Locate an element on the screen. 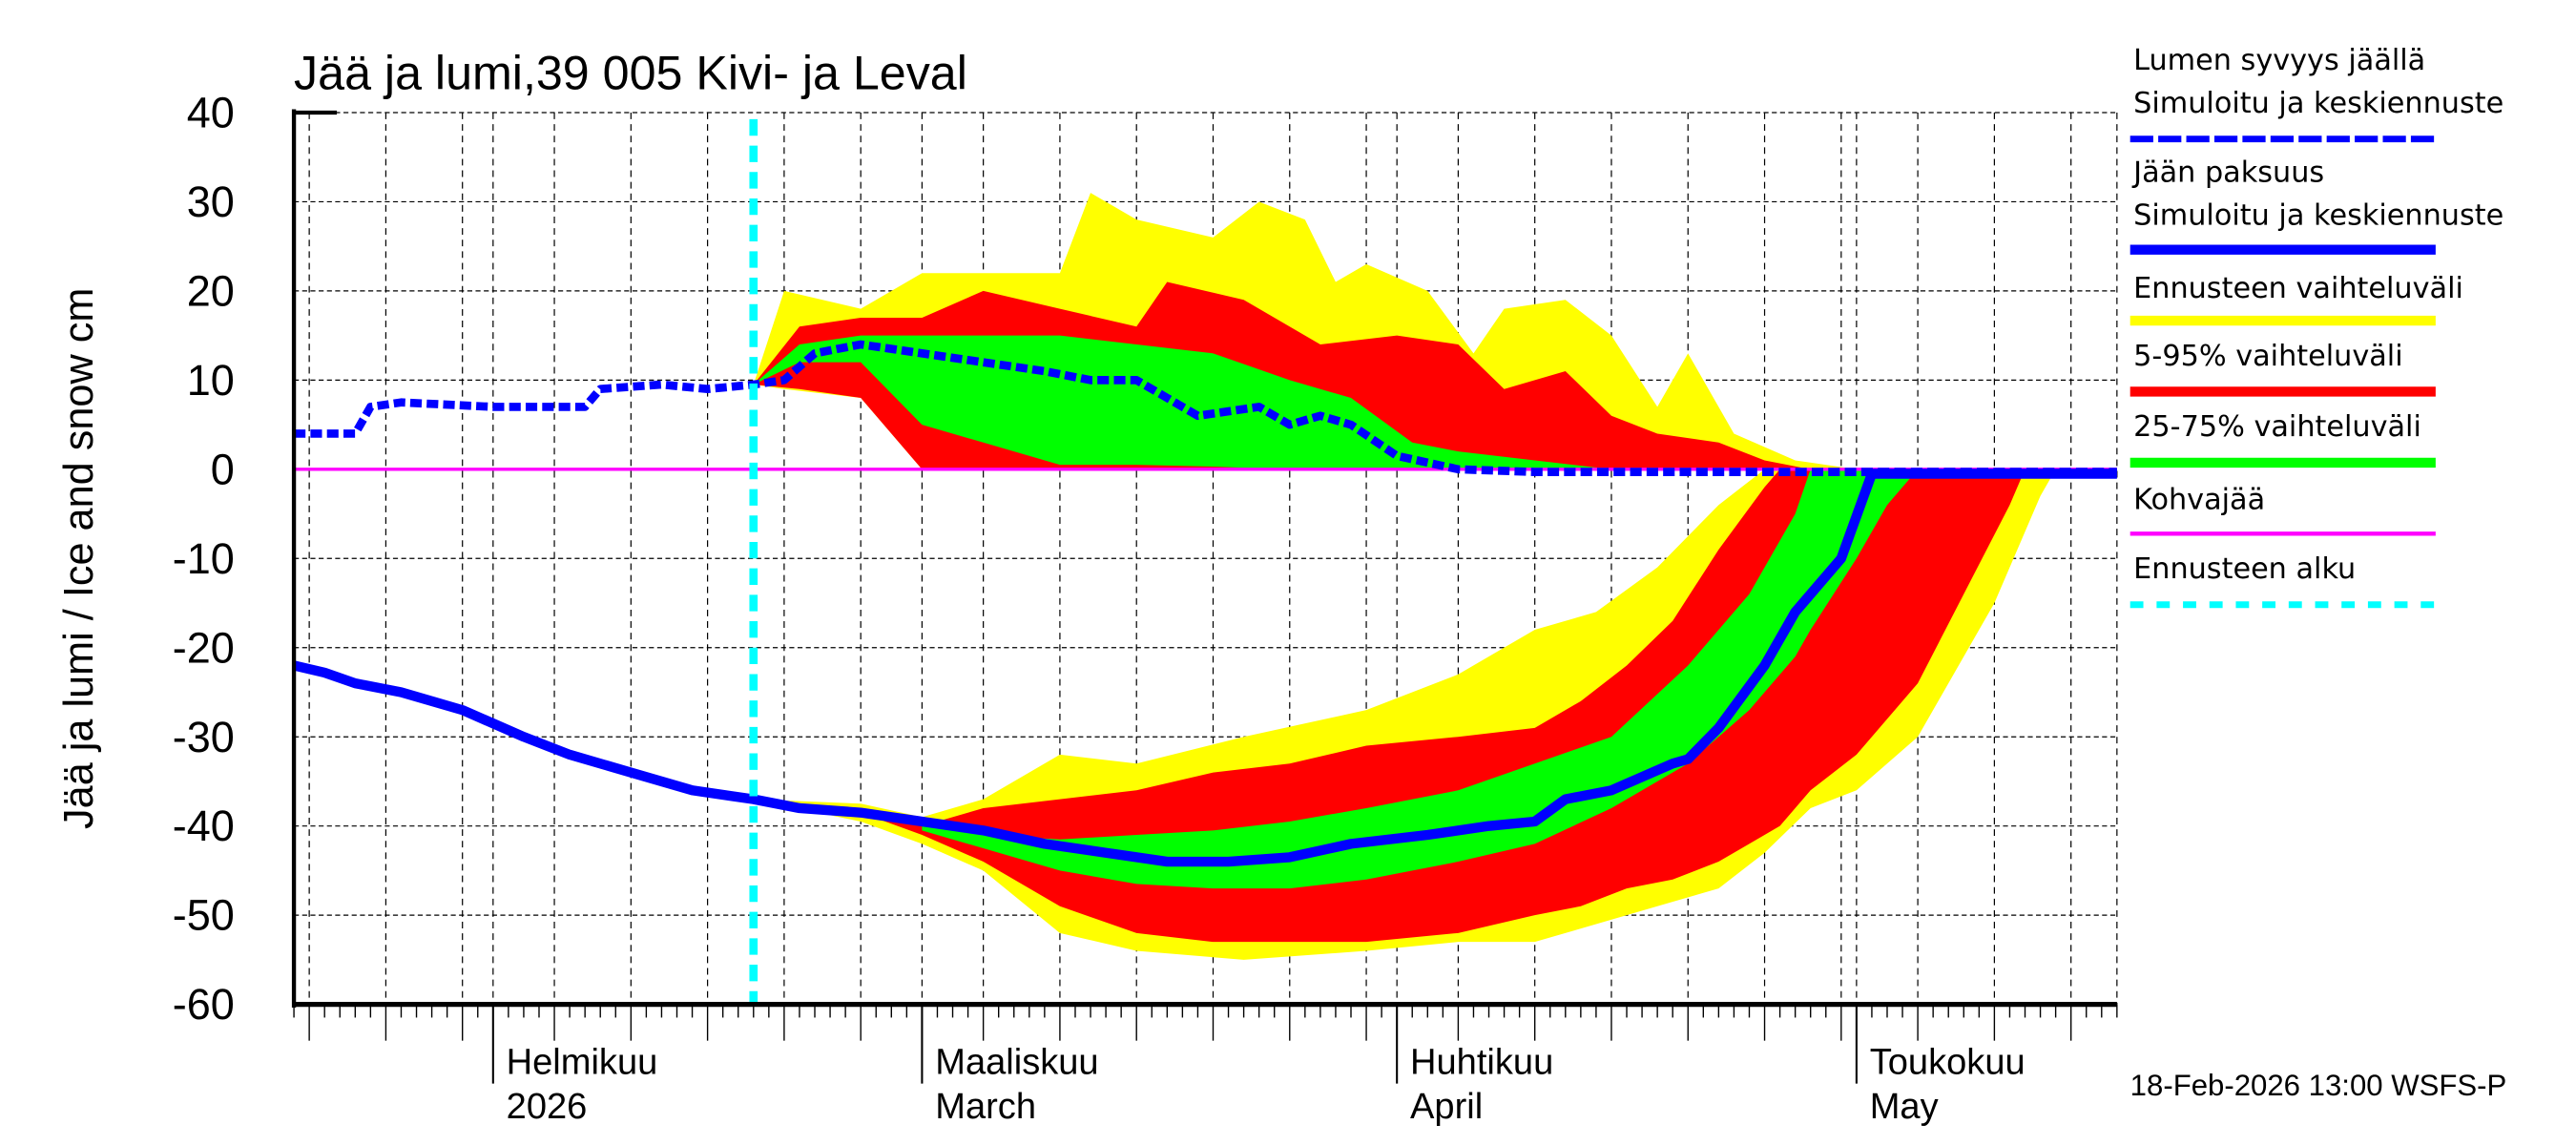  y-tick-label: -60 is located at coordinates (204, 1005).